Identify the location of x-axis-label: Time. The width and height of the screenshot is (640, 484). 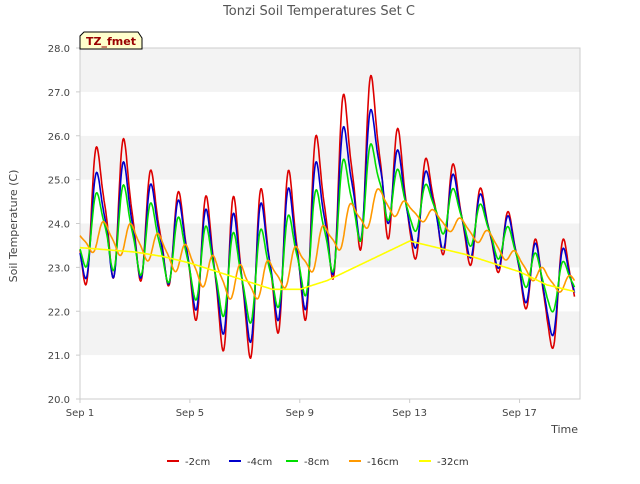
(564, 429).